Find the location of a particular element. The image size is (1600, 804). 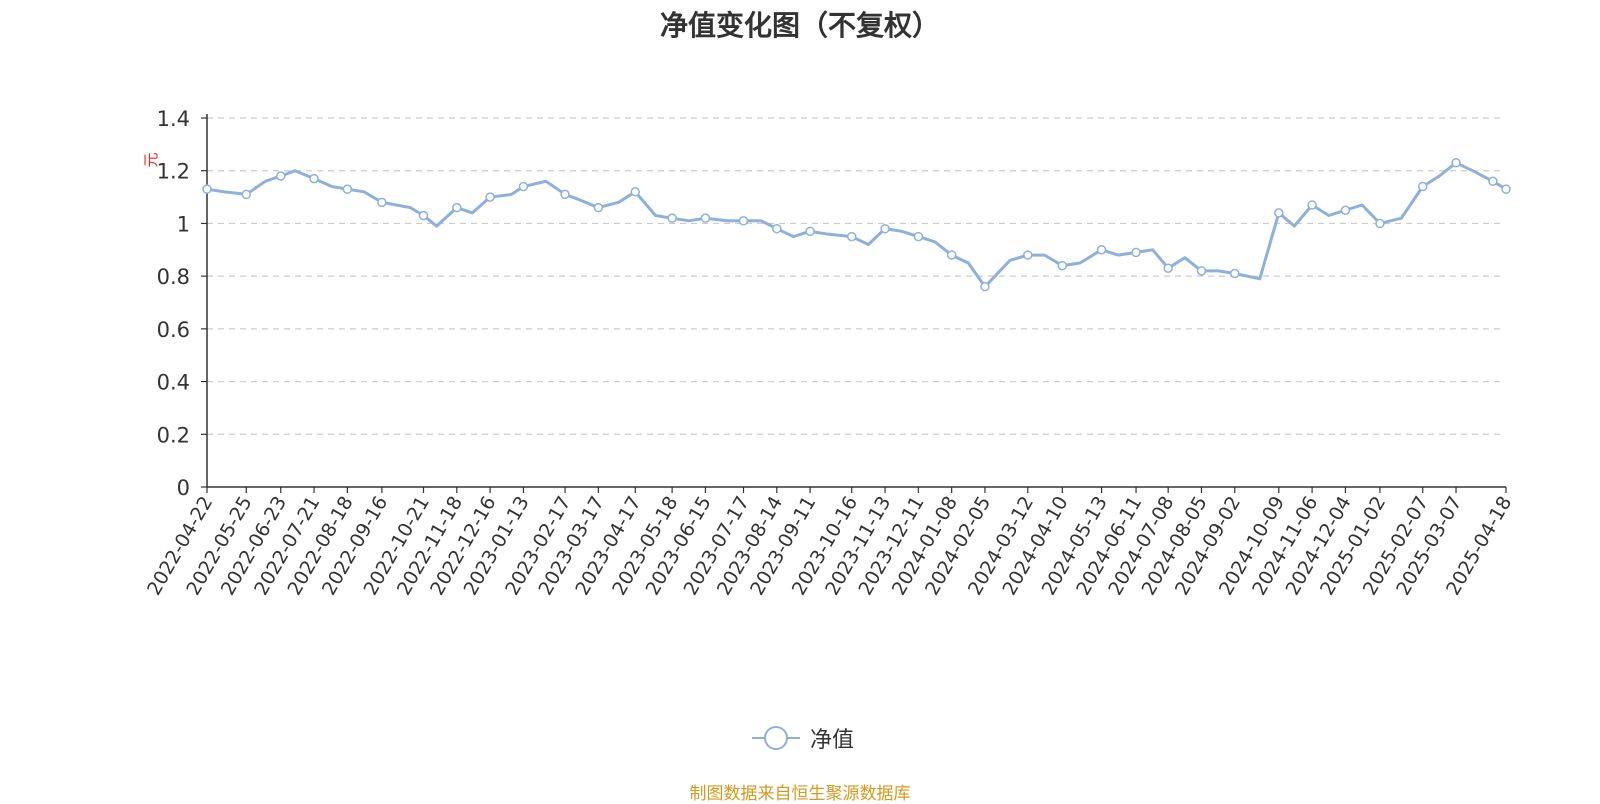

legend-line-icon is located at coordinates (776, 738).